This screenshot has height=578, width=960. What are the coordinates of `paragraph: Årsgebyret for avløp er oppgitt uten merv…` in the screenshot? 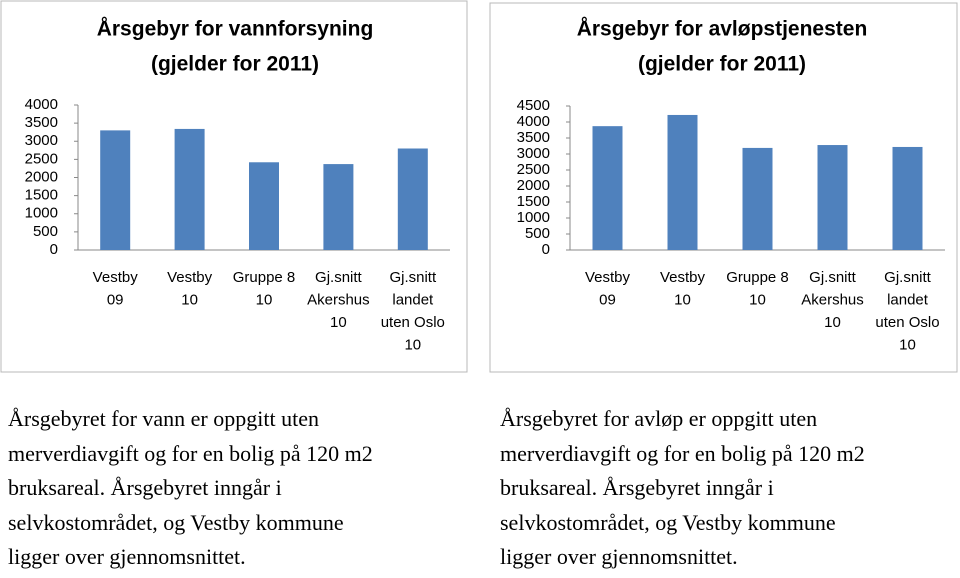 It's located at (682, 488).